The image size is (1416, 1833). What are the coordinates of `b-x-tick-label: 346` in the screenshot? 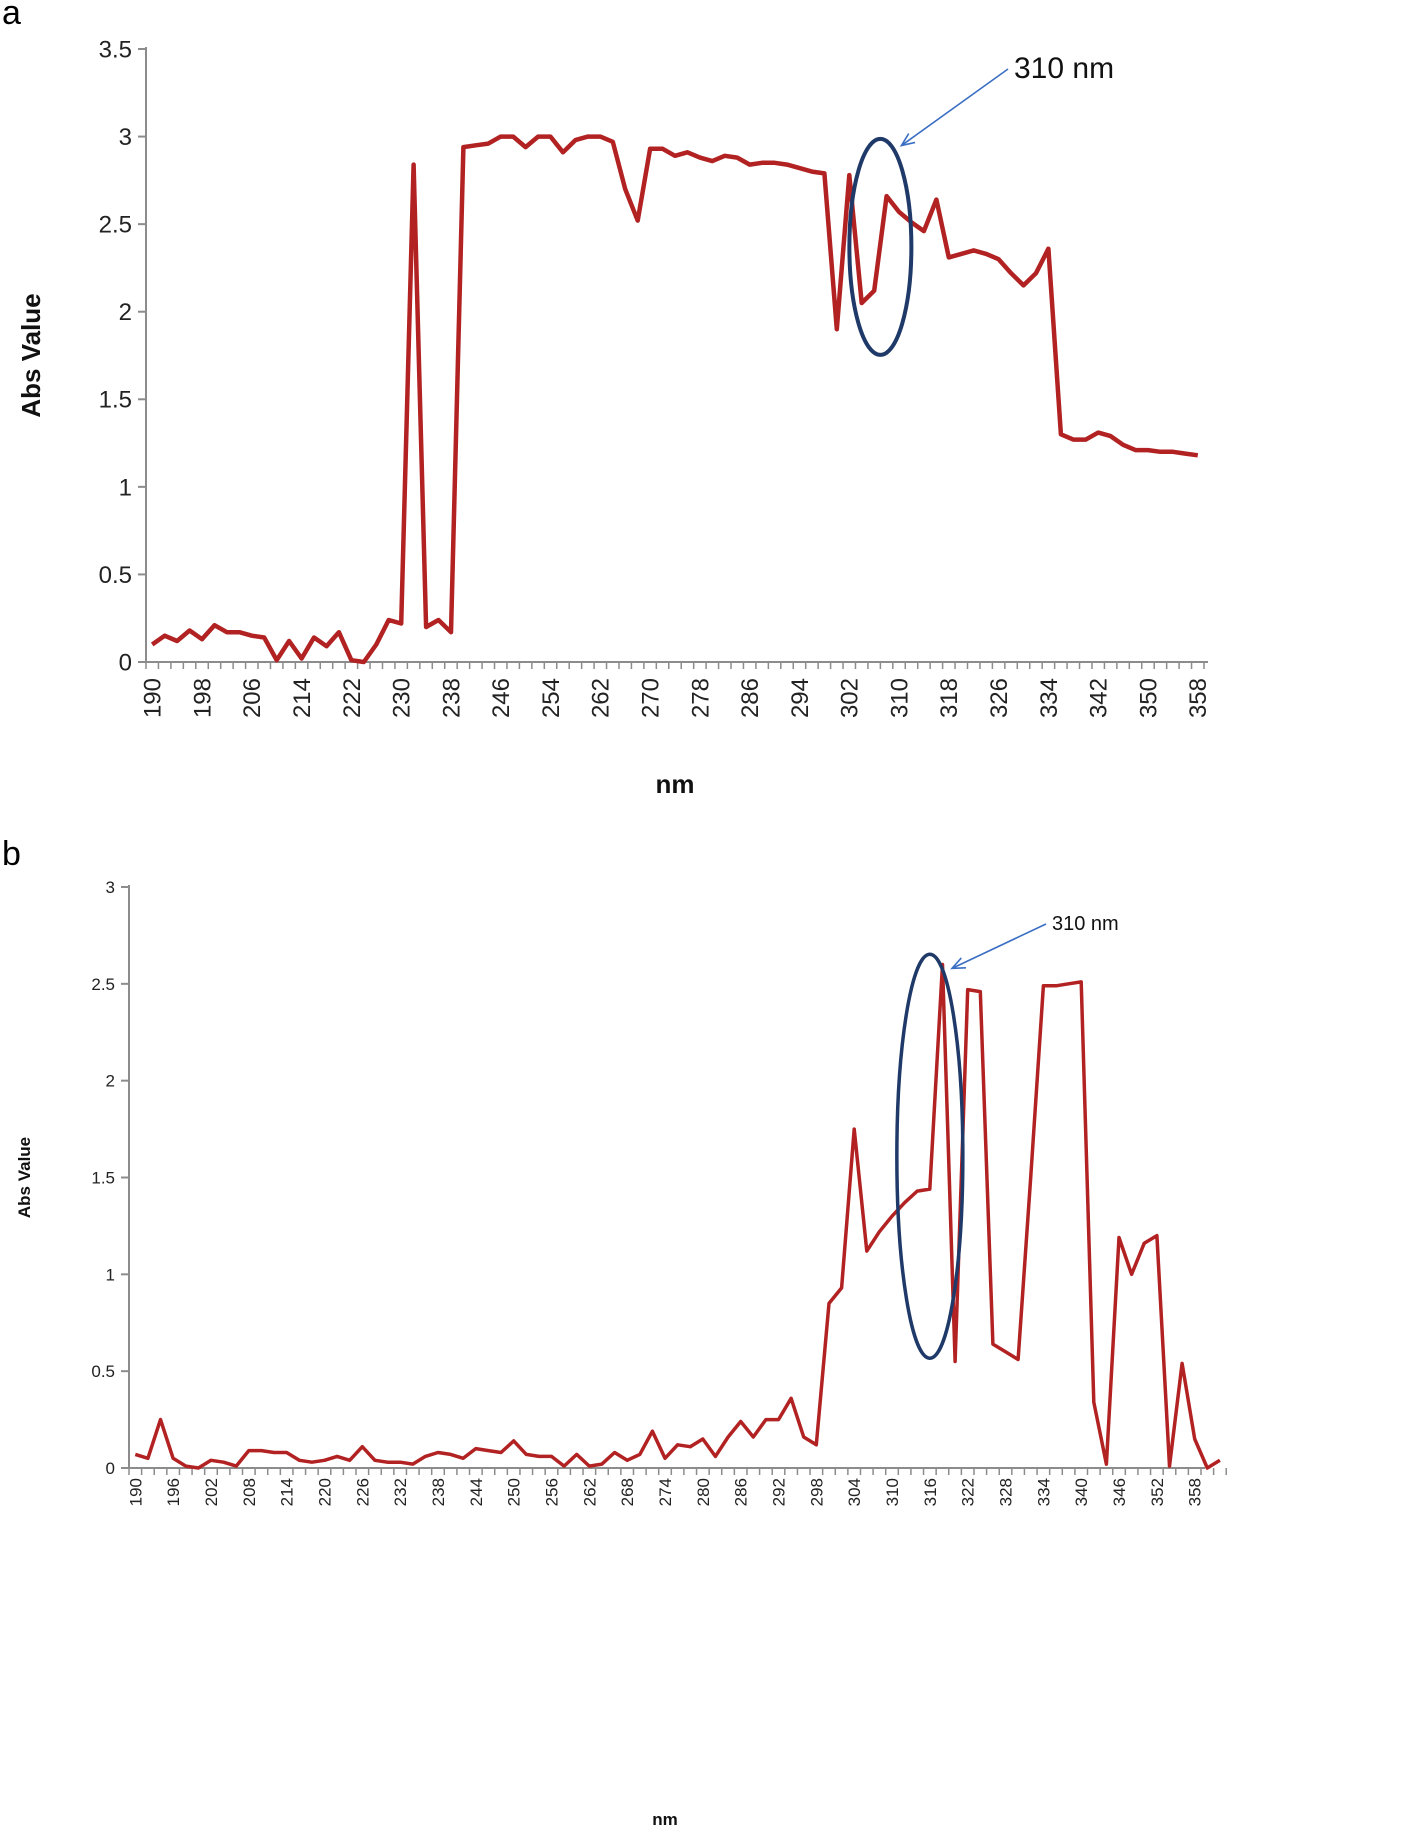 It's located at (1119, 1492).